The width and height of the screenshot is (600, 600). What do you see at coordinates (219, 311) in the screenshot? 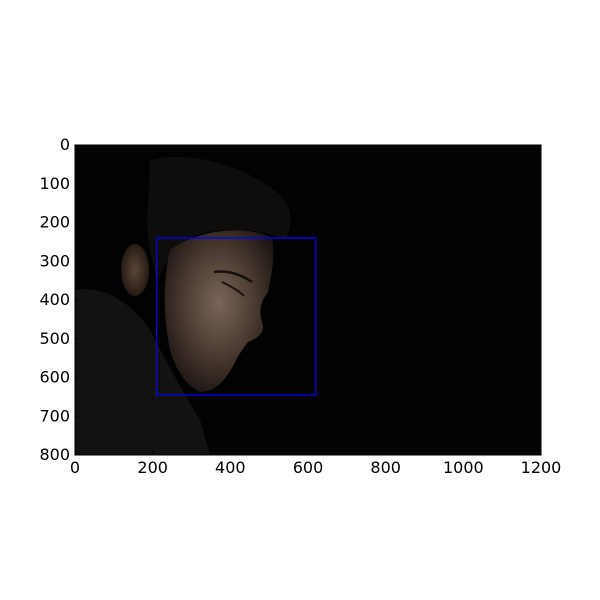
I see `face-shape` at bounding box center [219, 311].